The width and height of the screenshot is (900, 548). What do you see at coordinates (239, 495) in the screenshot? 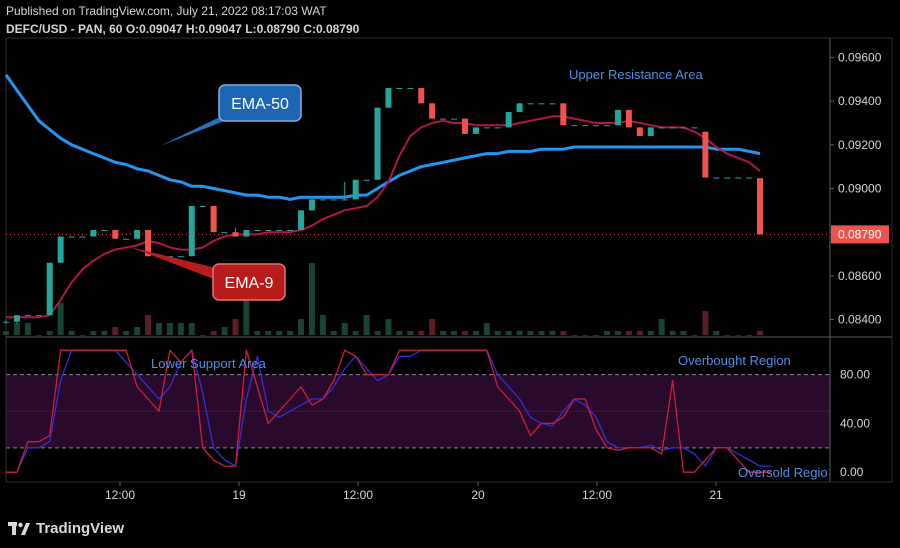
I see `time-tick-label: 19` at bounding box center [239, 495].